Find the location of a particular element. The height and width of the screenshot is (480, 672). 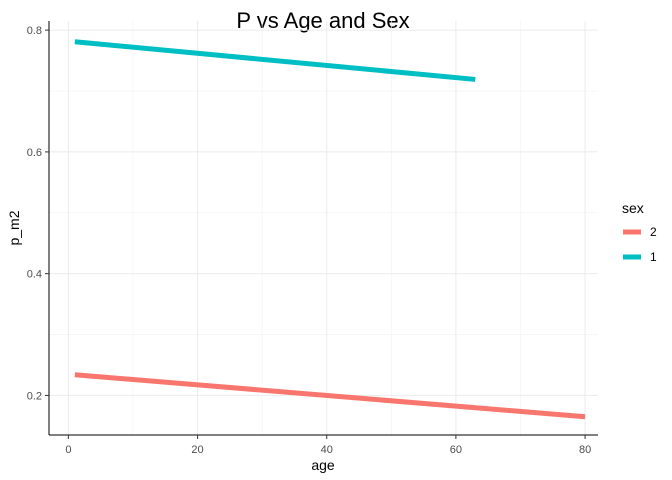

x-tick-label: 80 is located at coordinates (585, 450).